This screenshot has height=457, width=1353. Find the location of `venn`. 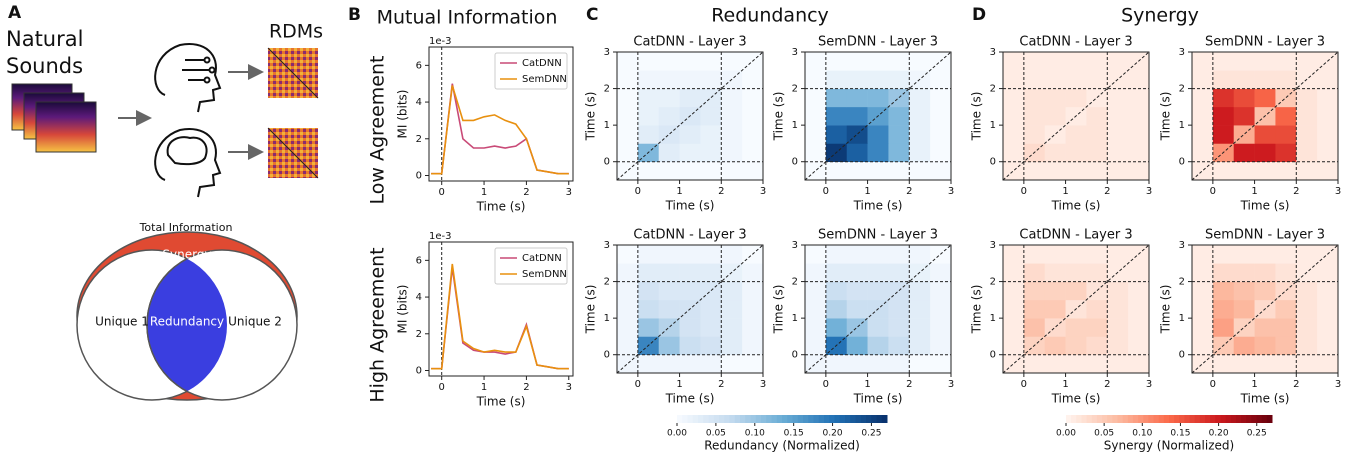

venn is located at coordinates (187, 316).